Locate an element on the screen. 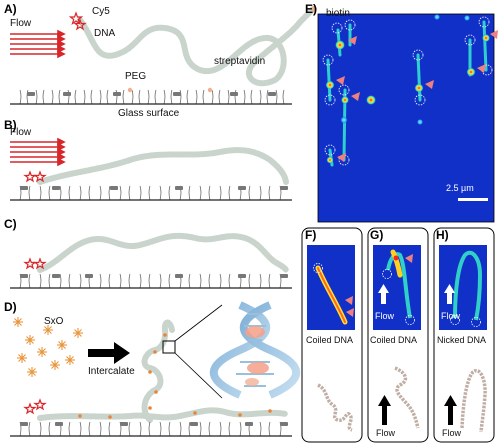 The height and width of the screenshot is (446, 500). streptavidin-icons-d is located at coordinates (154, 424).